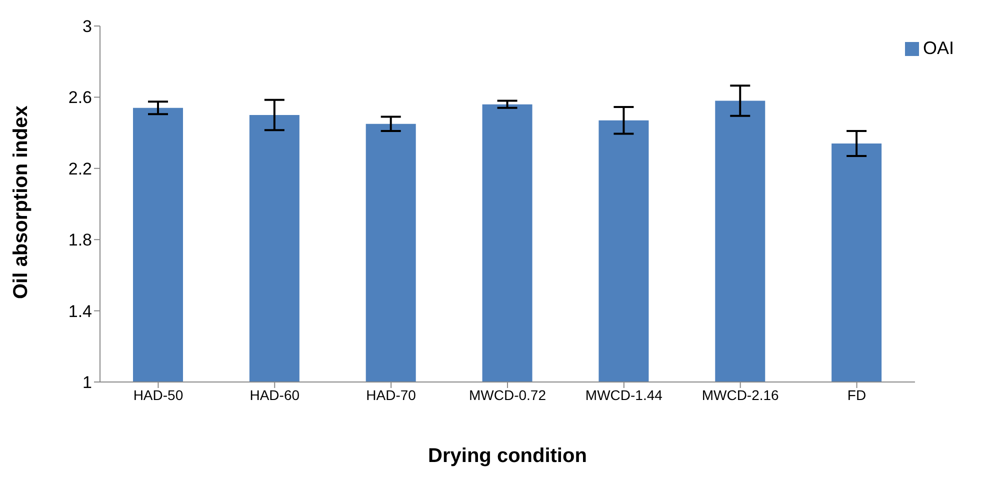 The width and height of the screenshot is (992, 480). I want to click on x-tick-label: HAD-60, so click(275, 394).